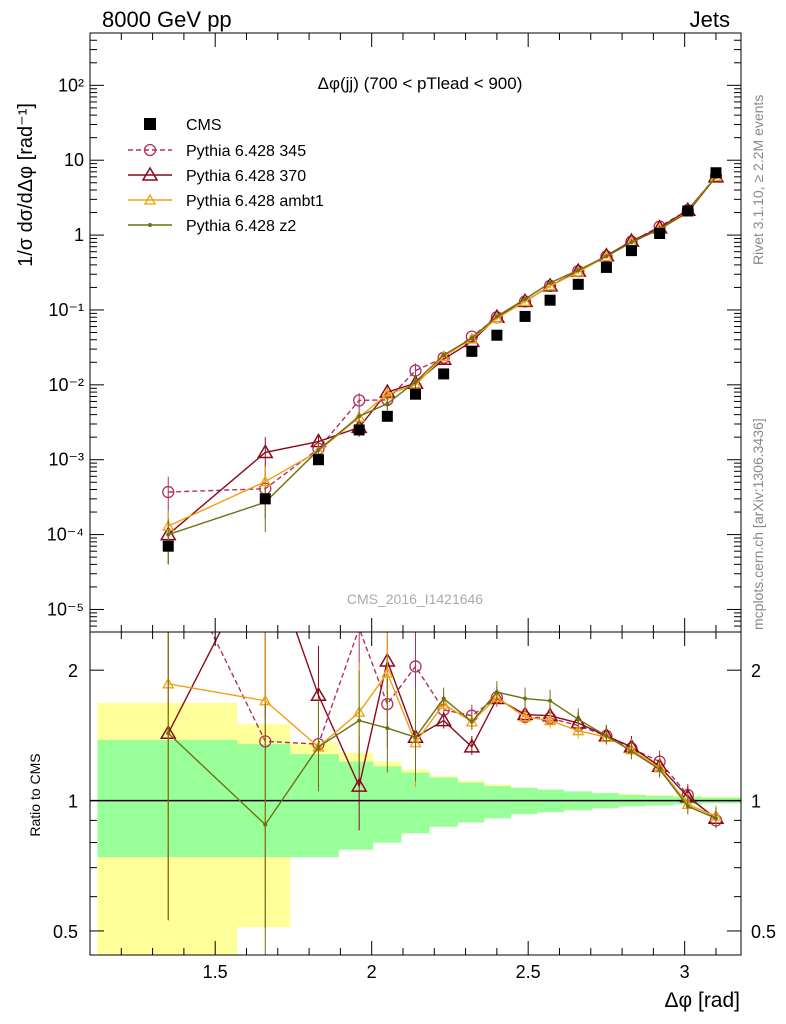  Describe the element at coordinates (74, 160) in the screenshot. I see `main-ytick-label: 10` at that location.